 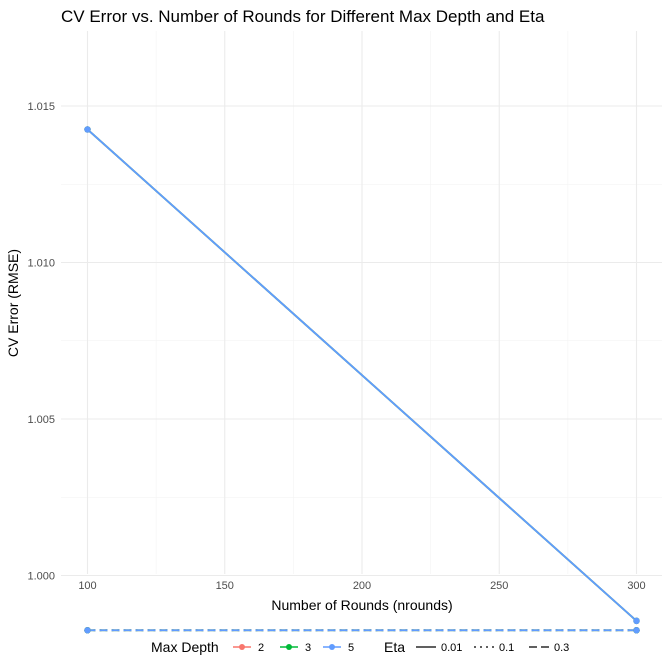 What do you see at coordinates (561, 648) in the screenshot?
I see `legend-label: 0.3` at bounding box center [561, 648].